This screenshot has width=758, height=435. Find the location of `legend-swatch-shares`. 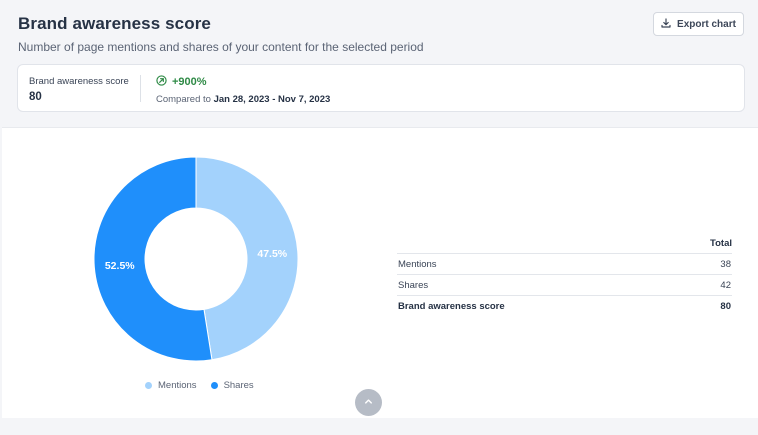

legend-swatch-shares is located at coordinates (214, 385).